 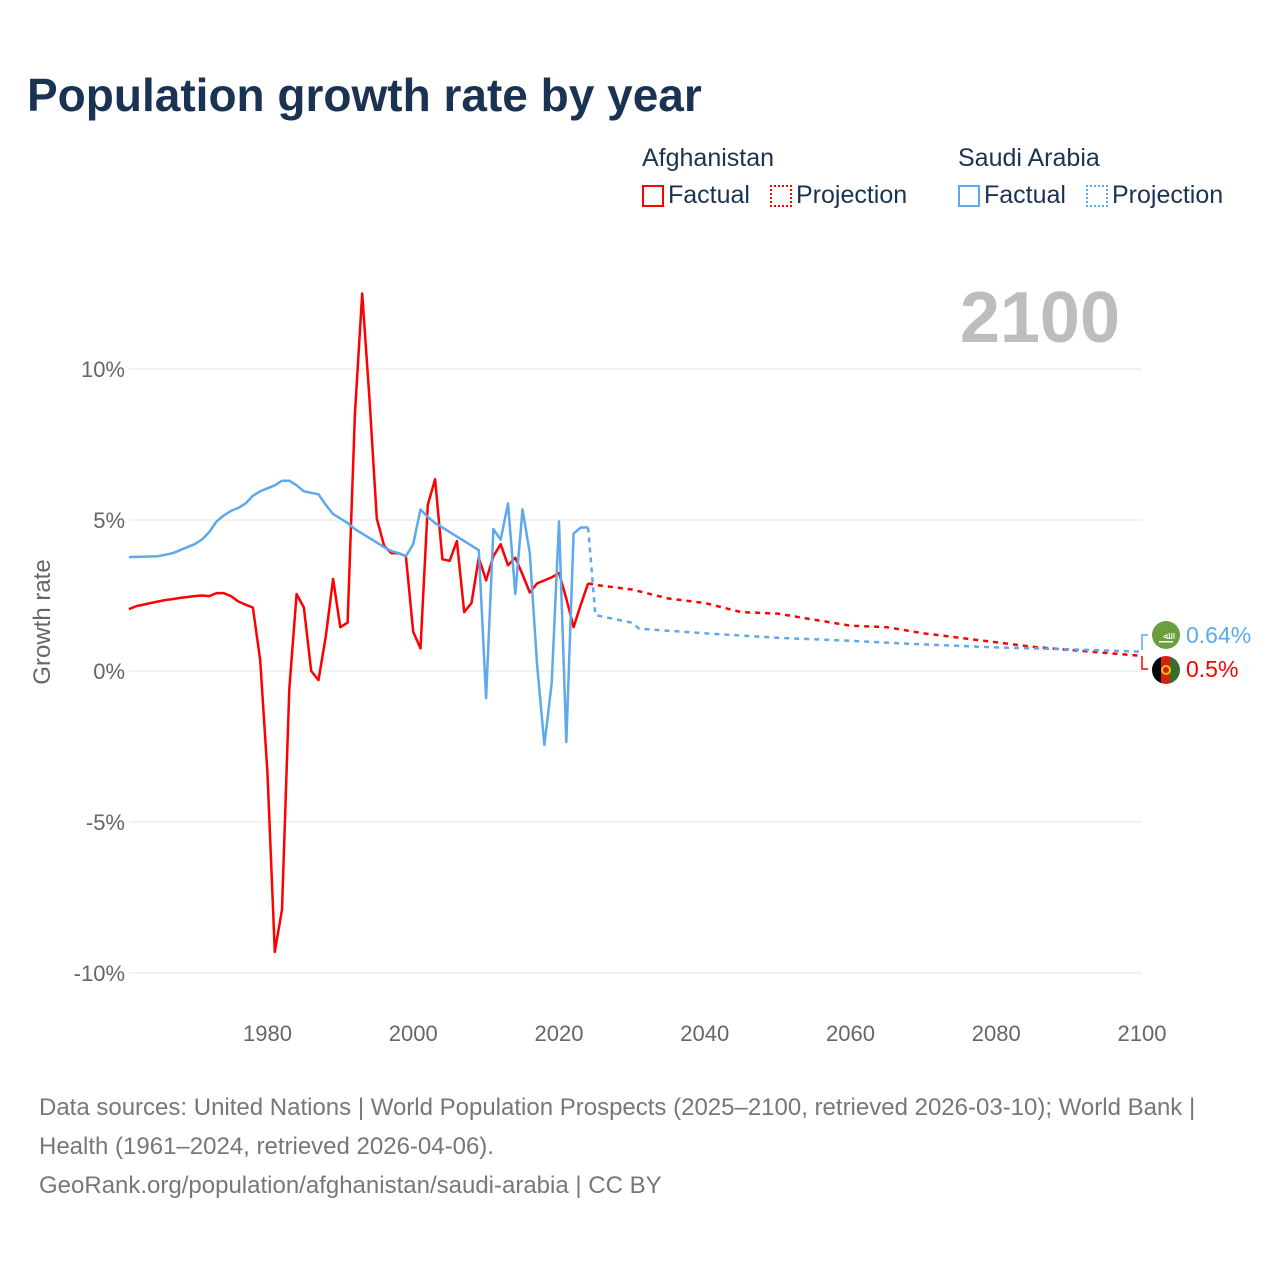 What do you see at coordinates (42, 621) in the screenshot?
I see `y-axis-label: Growth rate` at bounding box center [42, 621].